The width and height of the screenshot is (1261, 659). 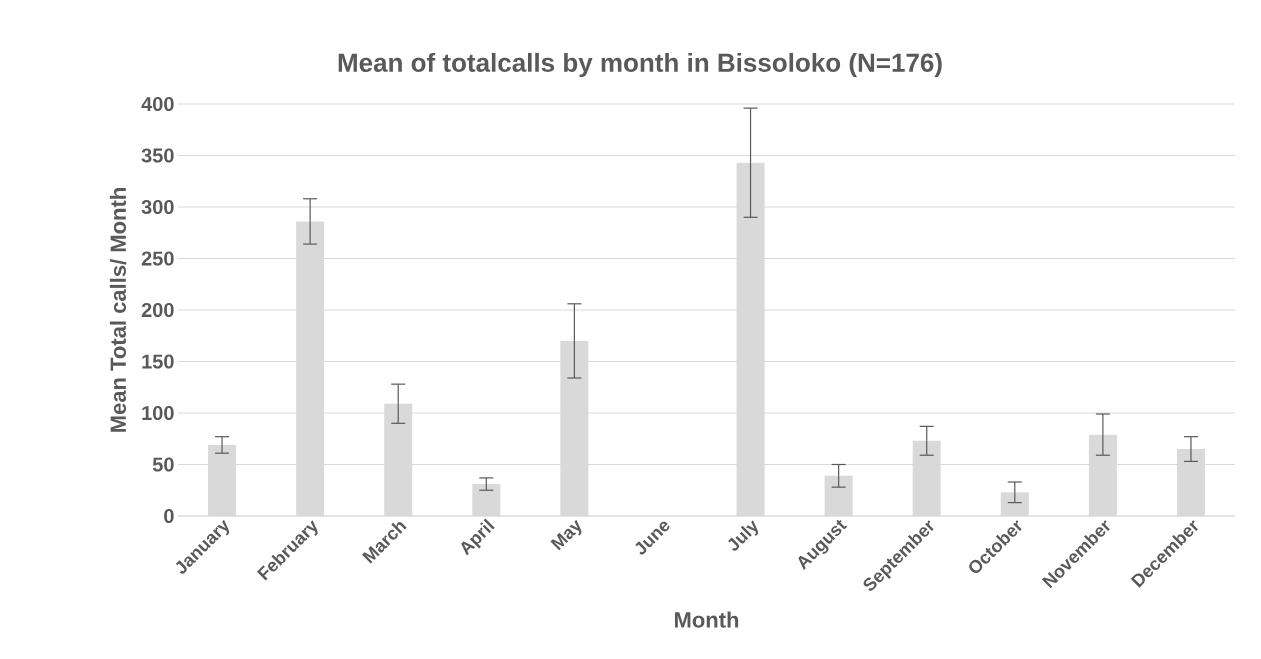 I want to click on y-tick-label: 350, so click(x=157, y=155).